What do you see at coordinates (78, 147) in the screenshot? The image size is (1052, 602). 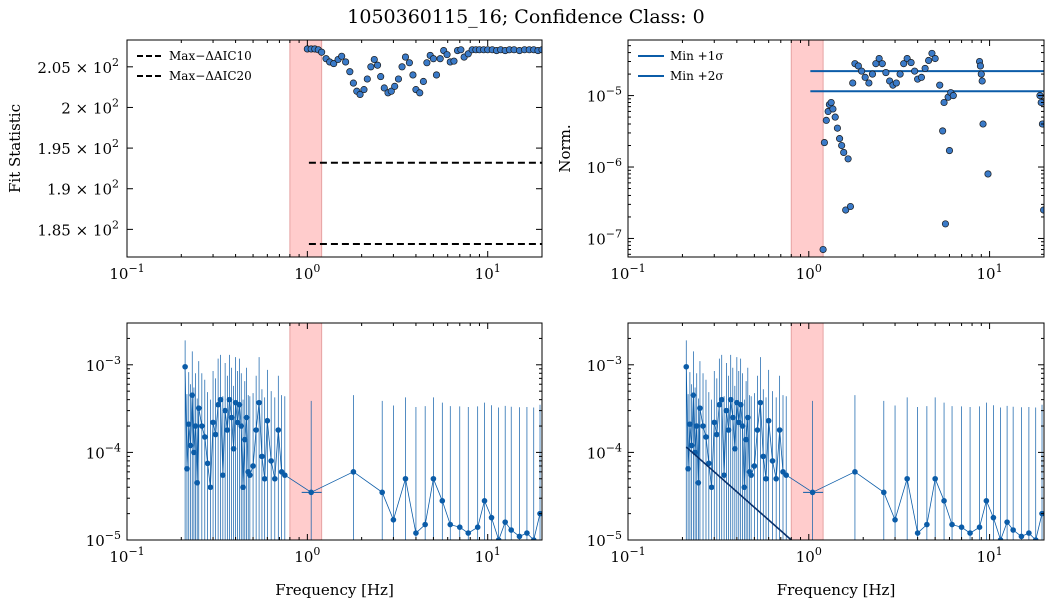 I see `y-tick-label: 1.95 × 102` at bounding box center [78, 147].